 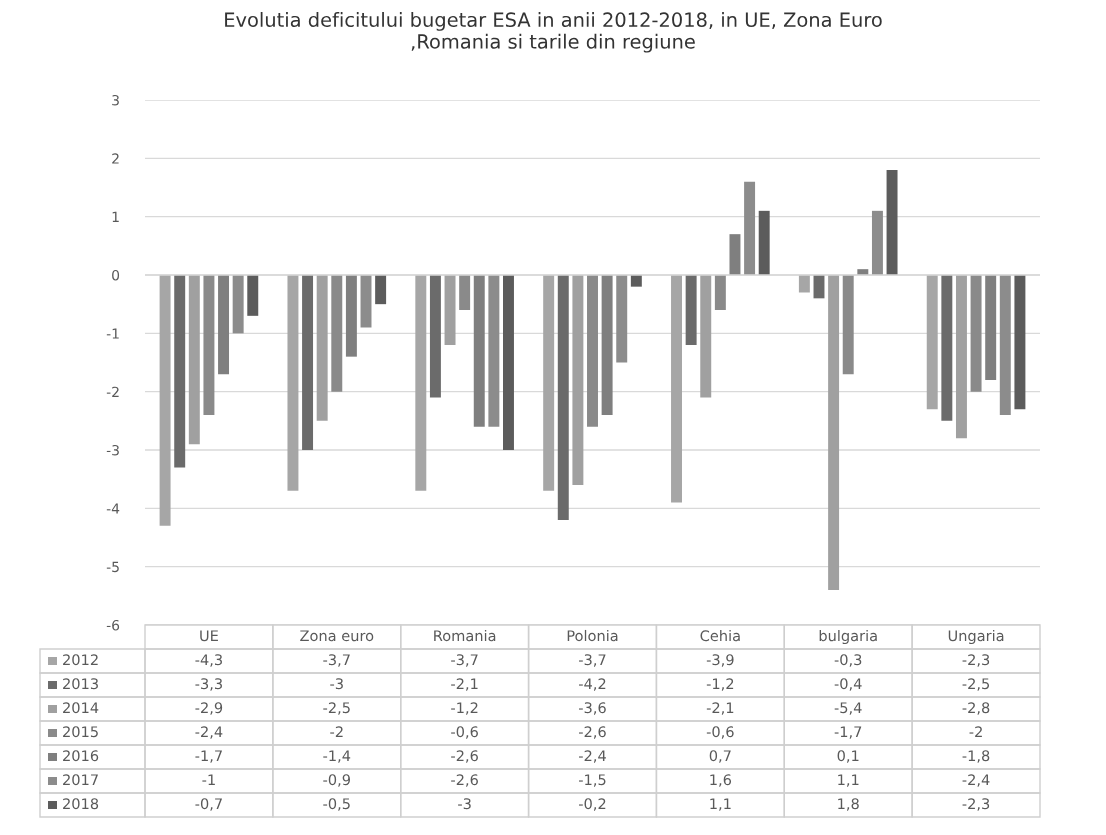 What do you see at coordinates (337, 636) in the screenshot?
I see `x-tick-label: Zona euro` at bounding box center [337, 636].